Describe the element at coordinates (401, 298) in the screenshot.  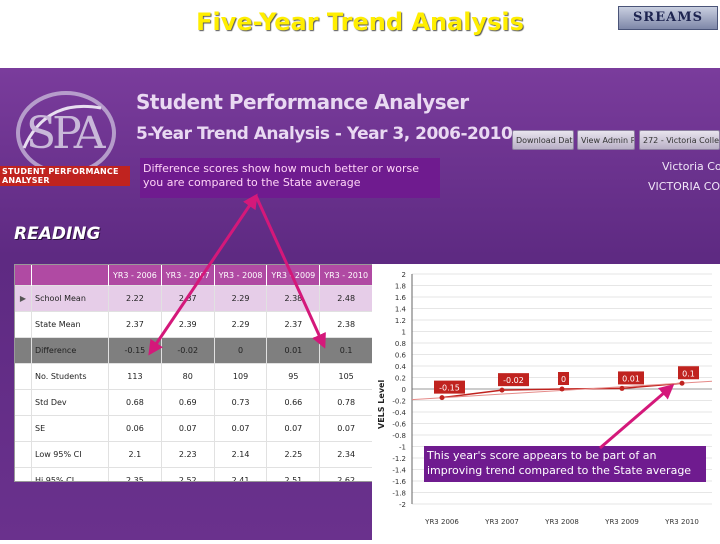
I see `y-tick-label: 1.6` at that location.